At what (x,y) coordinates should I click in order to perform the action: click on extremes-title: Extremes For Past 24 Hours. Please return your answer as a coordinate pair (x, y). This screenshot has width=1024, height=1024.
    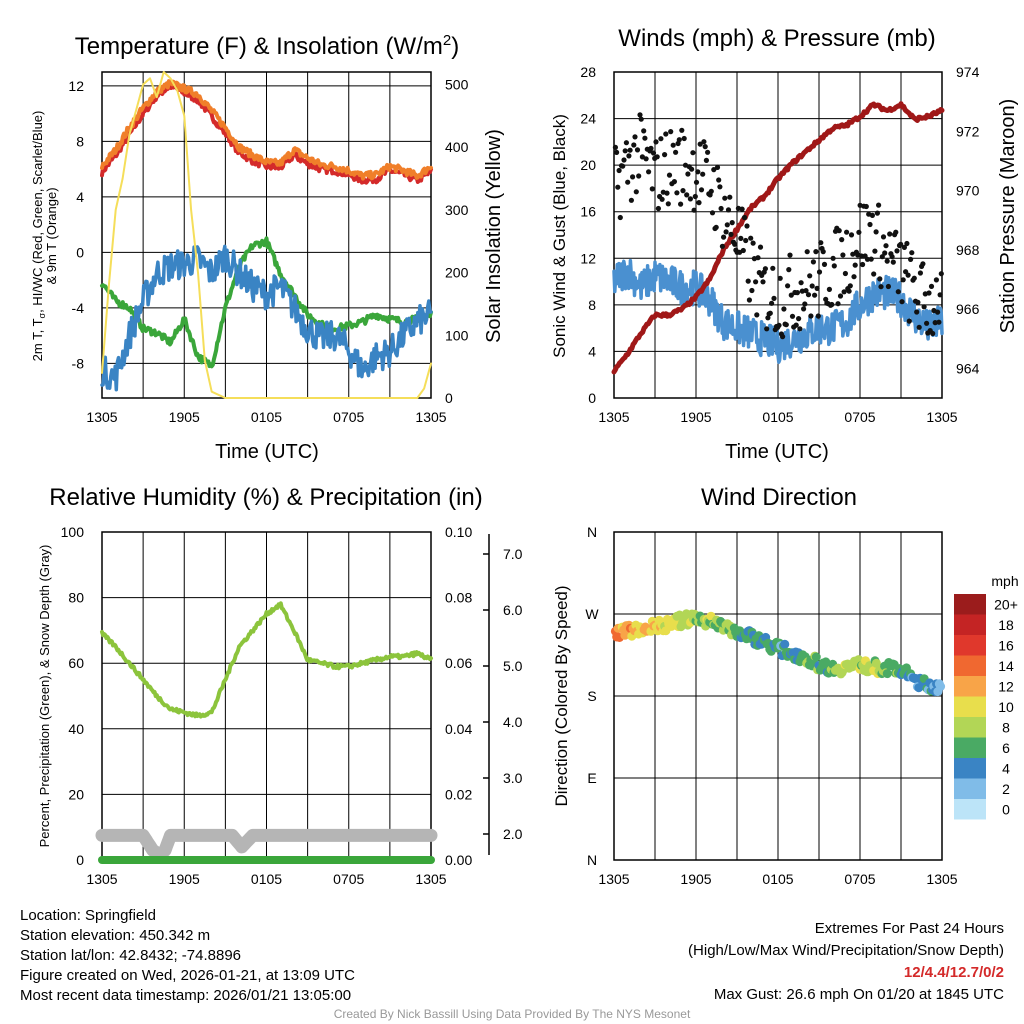
    Looking at the image, I should click on (909, 928).